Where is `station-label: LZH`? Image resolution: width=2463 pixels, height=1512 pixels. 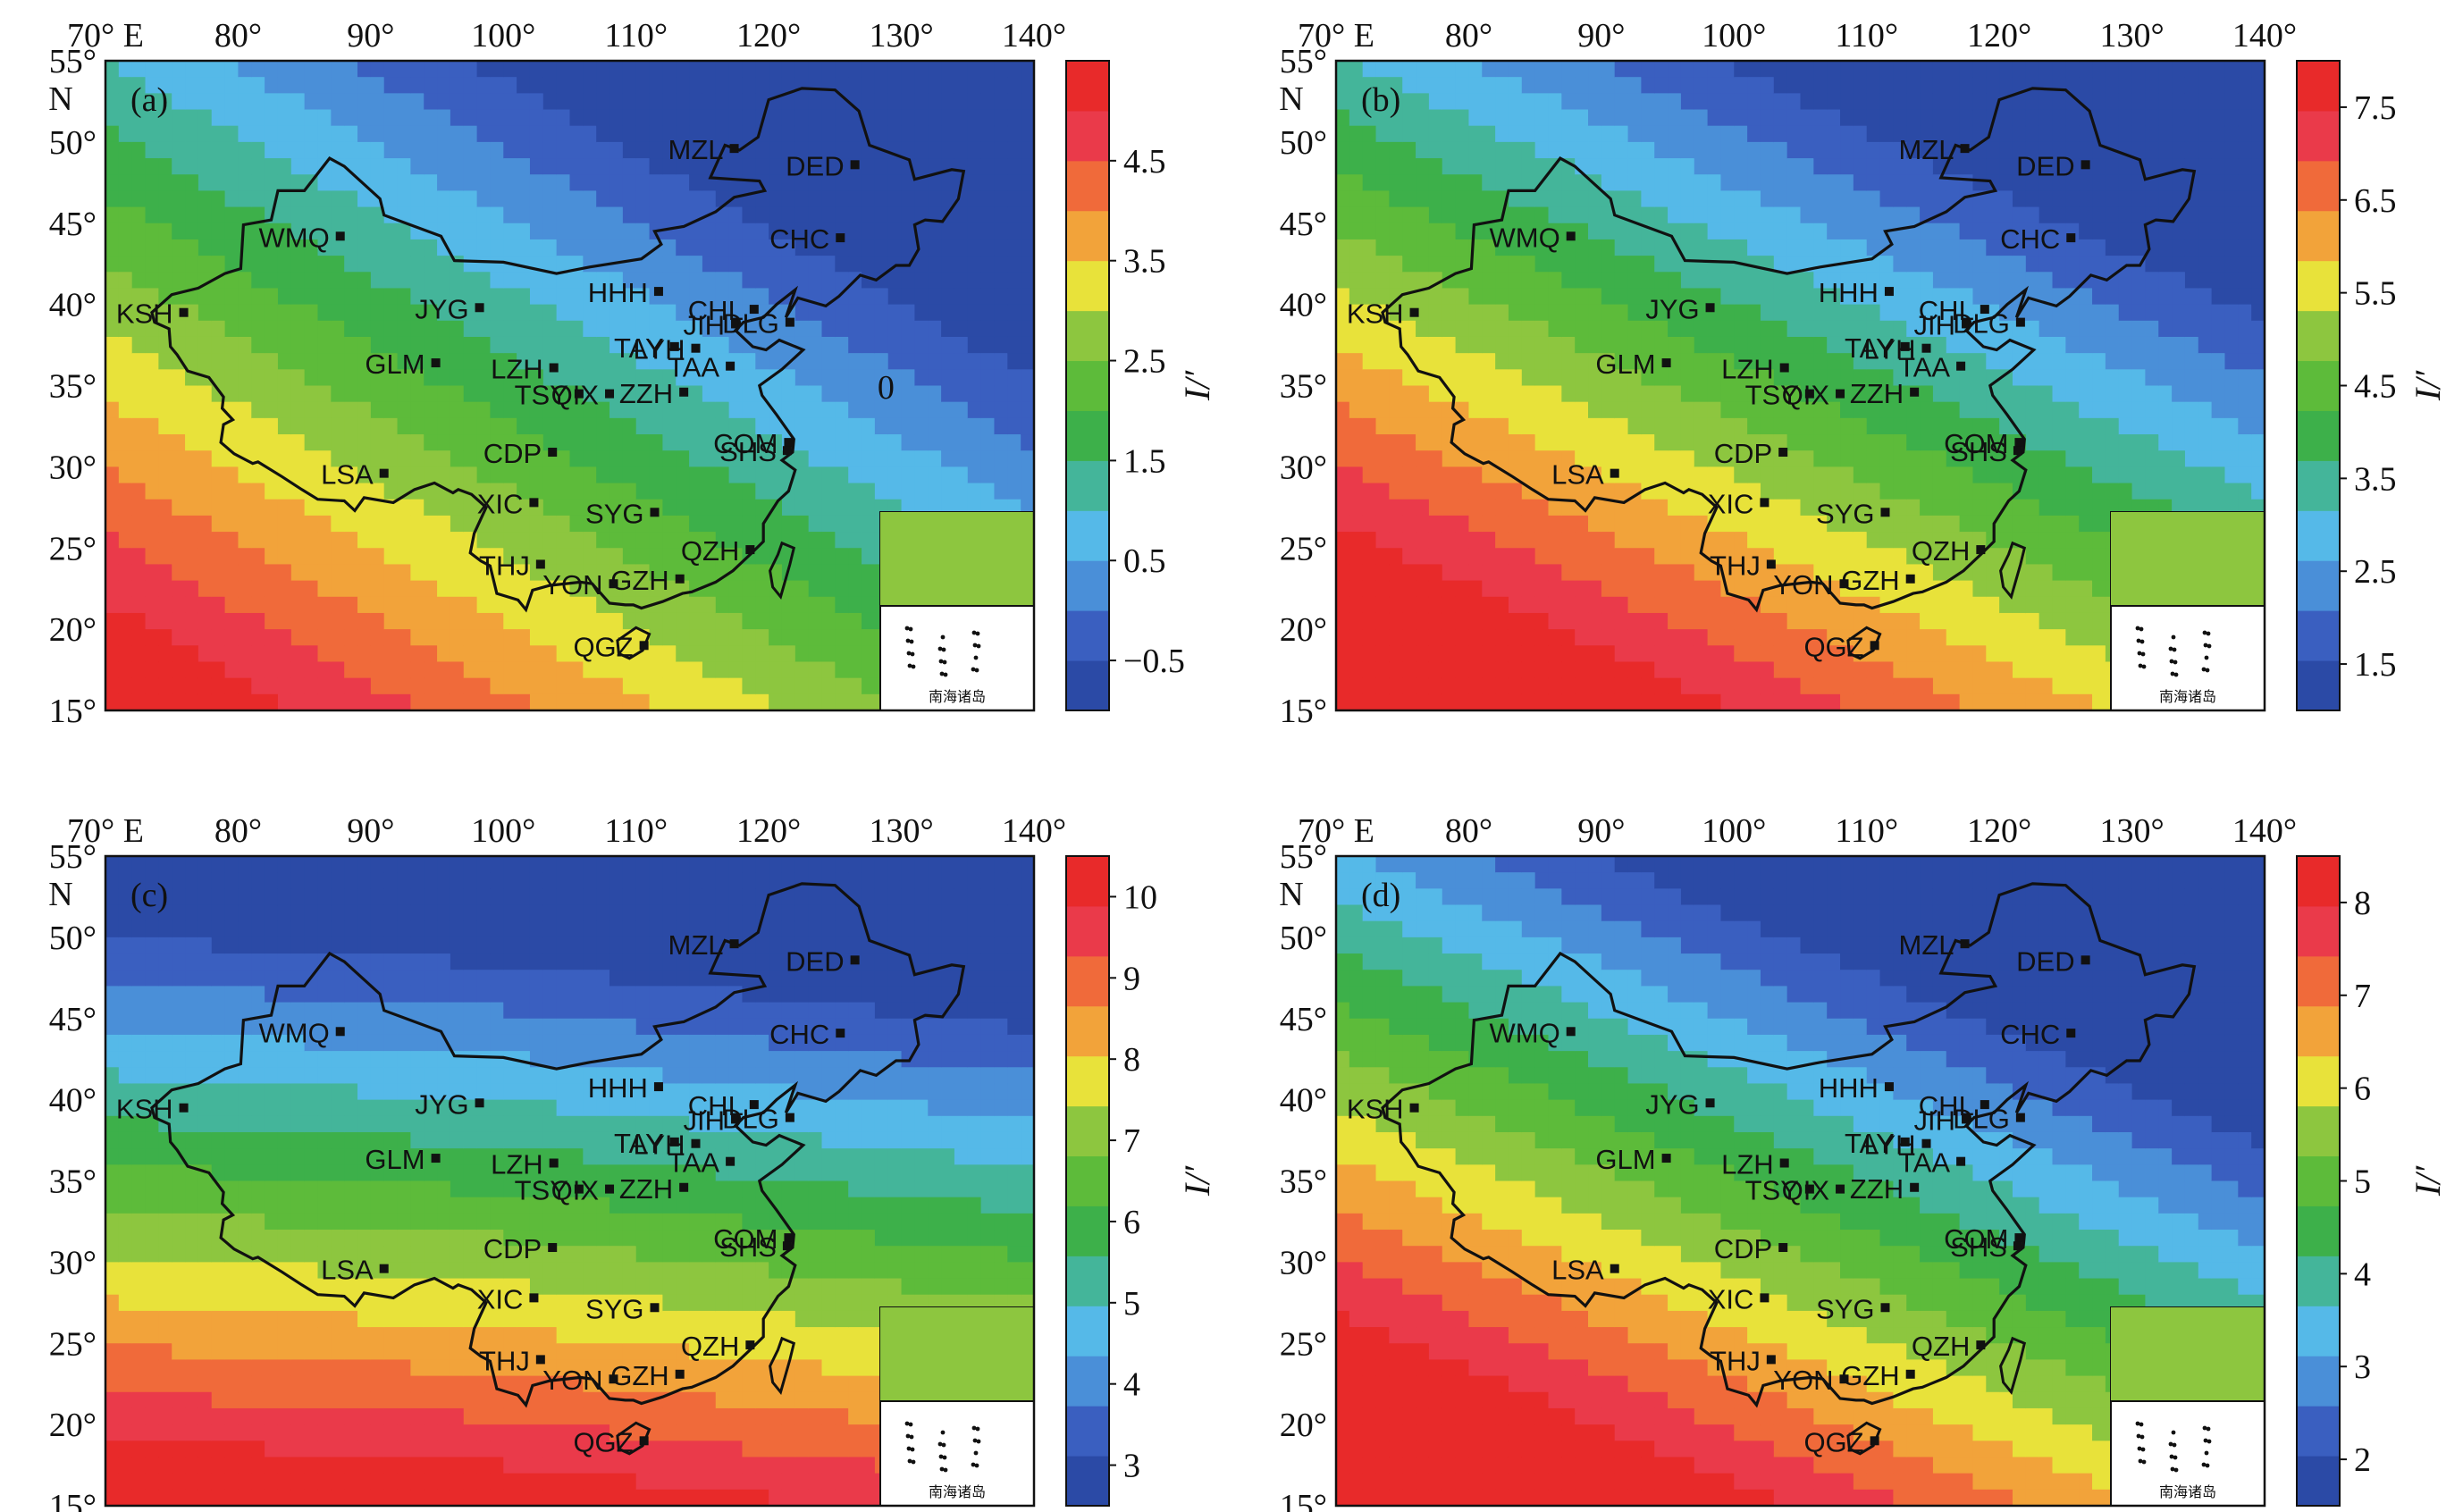
station-label: LZH is located at coordinates (517, 1164).